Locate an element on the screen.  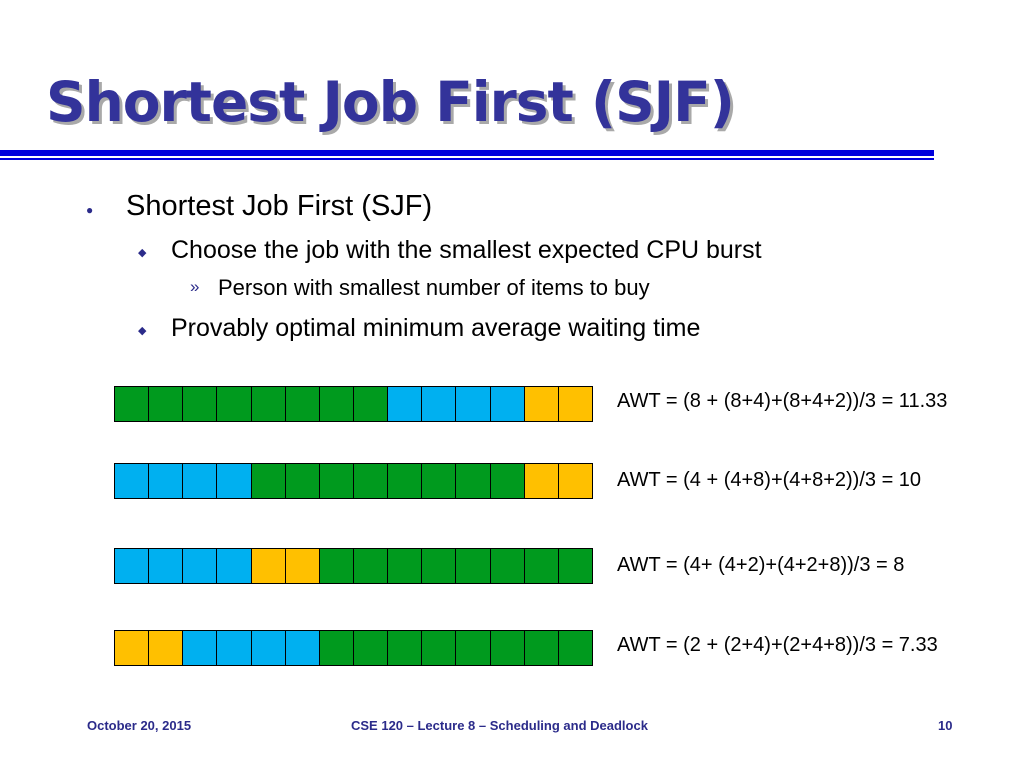
awt-label: AWT = (4 + (4+8)+(4+8+2))/3 = 10 is located at coordinates (769, 480).